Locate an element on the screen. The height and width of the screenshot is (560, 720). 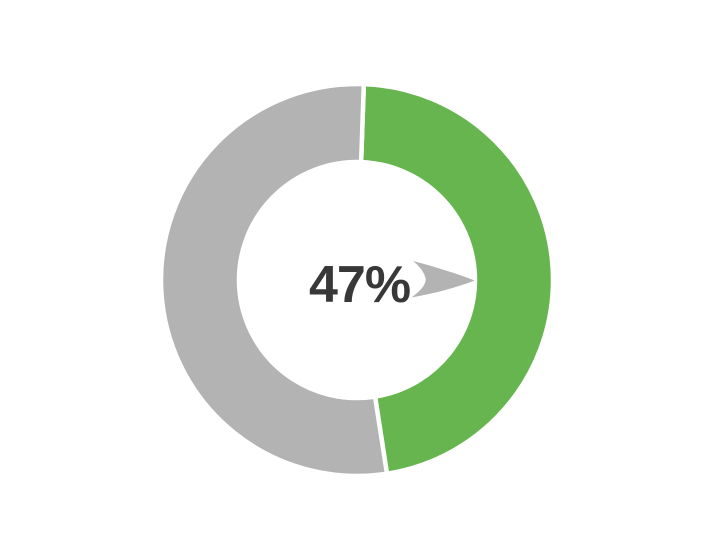
percentage-value: 47% is located at coordinates (360, 285).